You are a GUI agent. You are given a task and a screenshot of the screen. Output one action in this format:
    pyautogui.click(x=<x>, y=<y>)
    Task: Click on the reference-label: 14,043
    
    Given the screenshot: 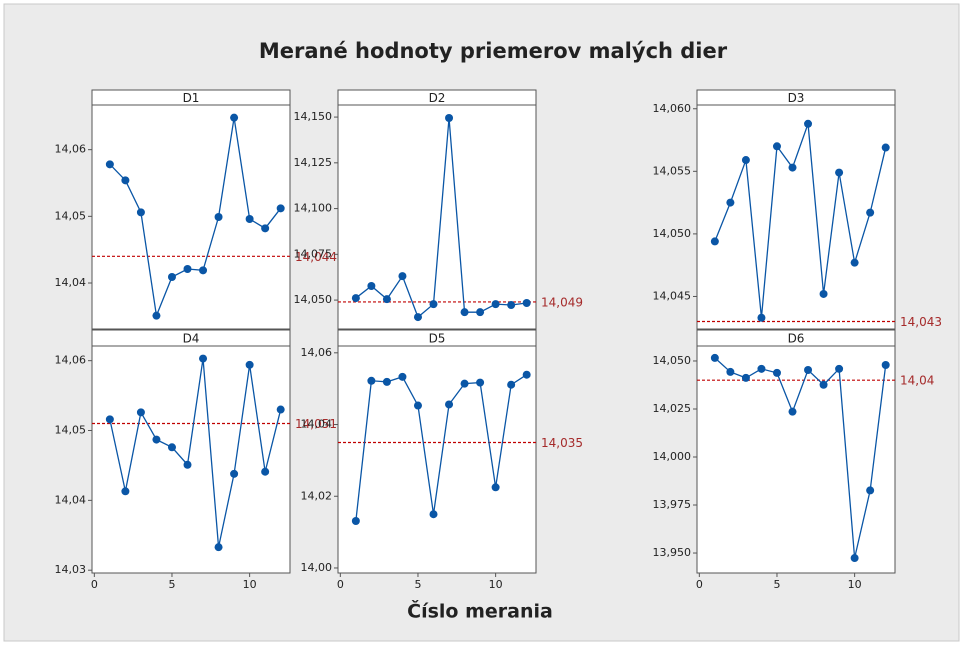 What is the action you would take?
    pyautogui.click(x=921, y=322)
    